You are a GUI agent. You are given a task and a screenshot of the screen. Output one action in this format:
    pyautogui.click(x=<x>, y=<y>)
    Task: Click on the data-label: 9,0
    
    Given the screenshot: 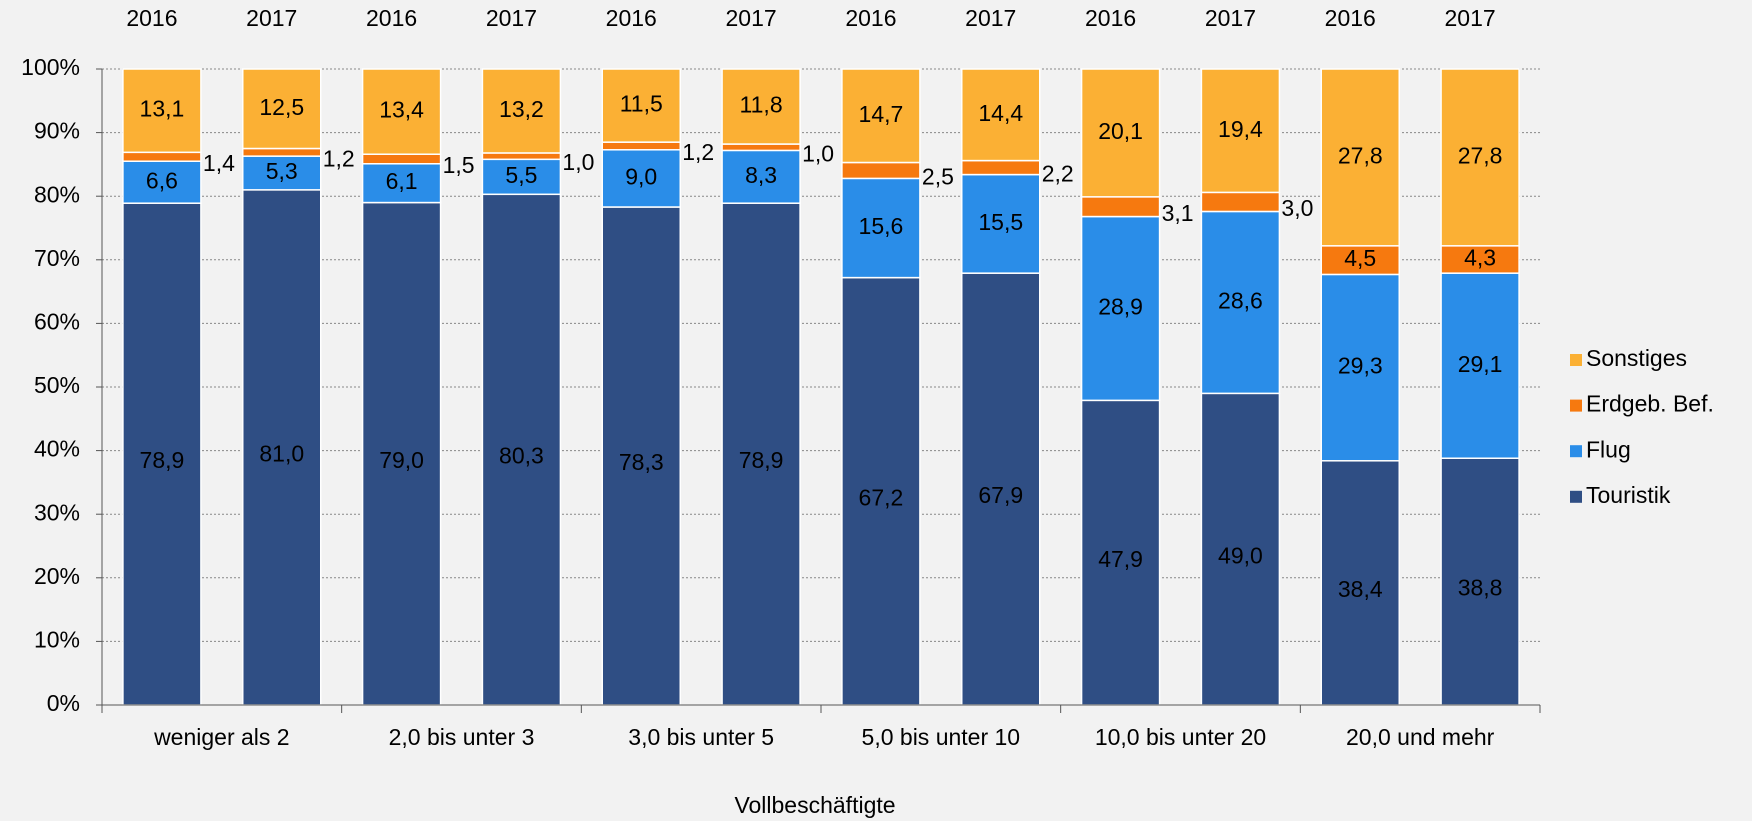 What is the action you would take?
    pyautogui.click(x=641, y=176)
    